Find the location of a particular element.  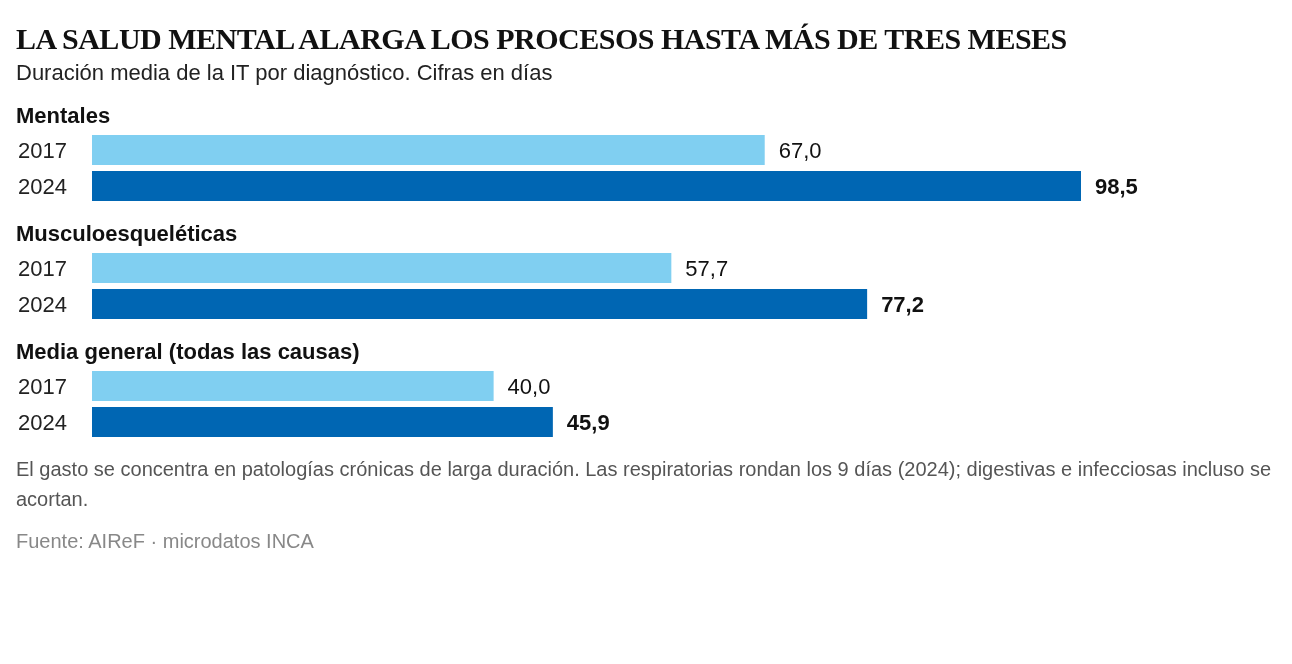

chart-subtitle: Duración media de la IT por diagnóstico. Cifras en días is located at coordinates (284, 73).